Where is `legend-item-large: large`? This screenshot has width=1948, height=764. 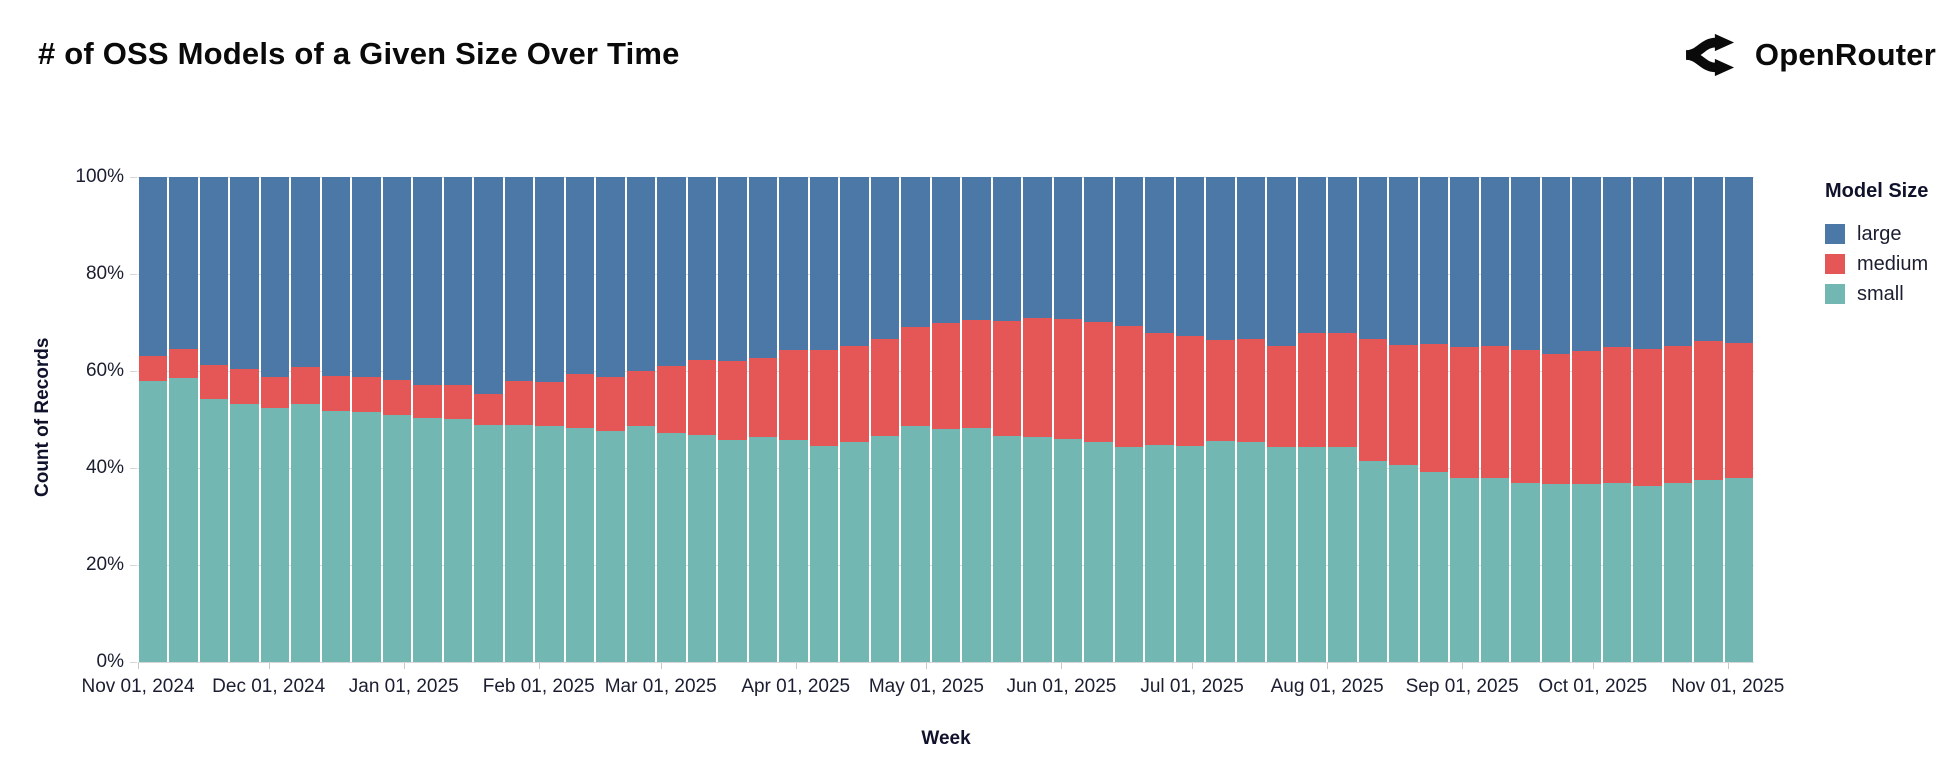
legend-item-large: large is located at coordinates (1876, 234).